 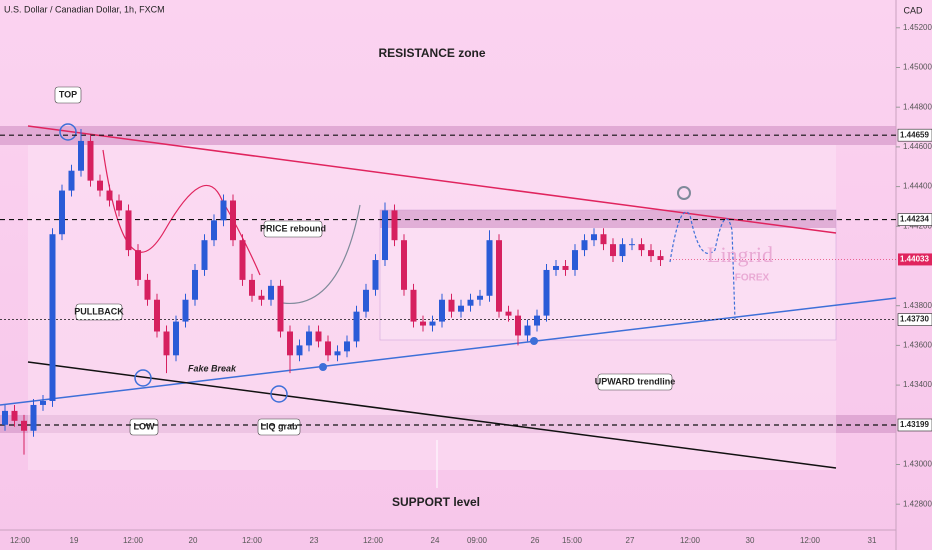 What do you see at coordinates (684, 193) in the screenshot?
I see `magnifier-icon` at bounding box center [684, 193].